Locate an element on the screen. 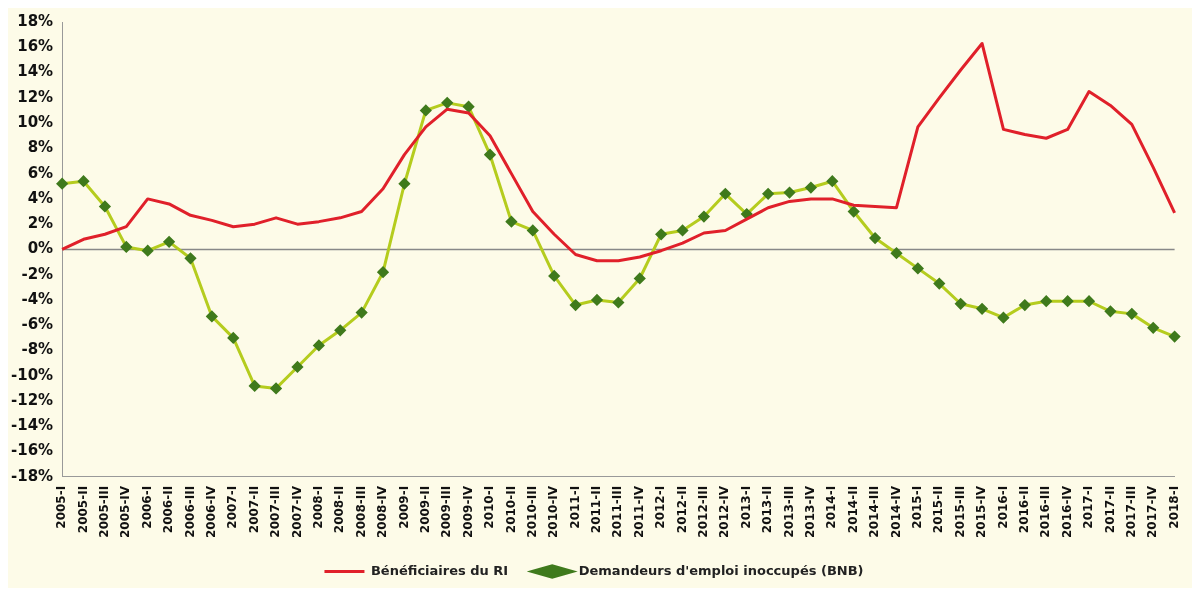 Image resolution: width=1200 pixels, height=596 pixels. x-tick-label: 2016-II is located at coordinates (1023, 509).